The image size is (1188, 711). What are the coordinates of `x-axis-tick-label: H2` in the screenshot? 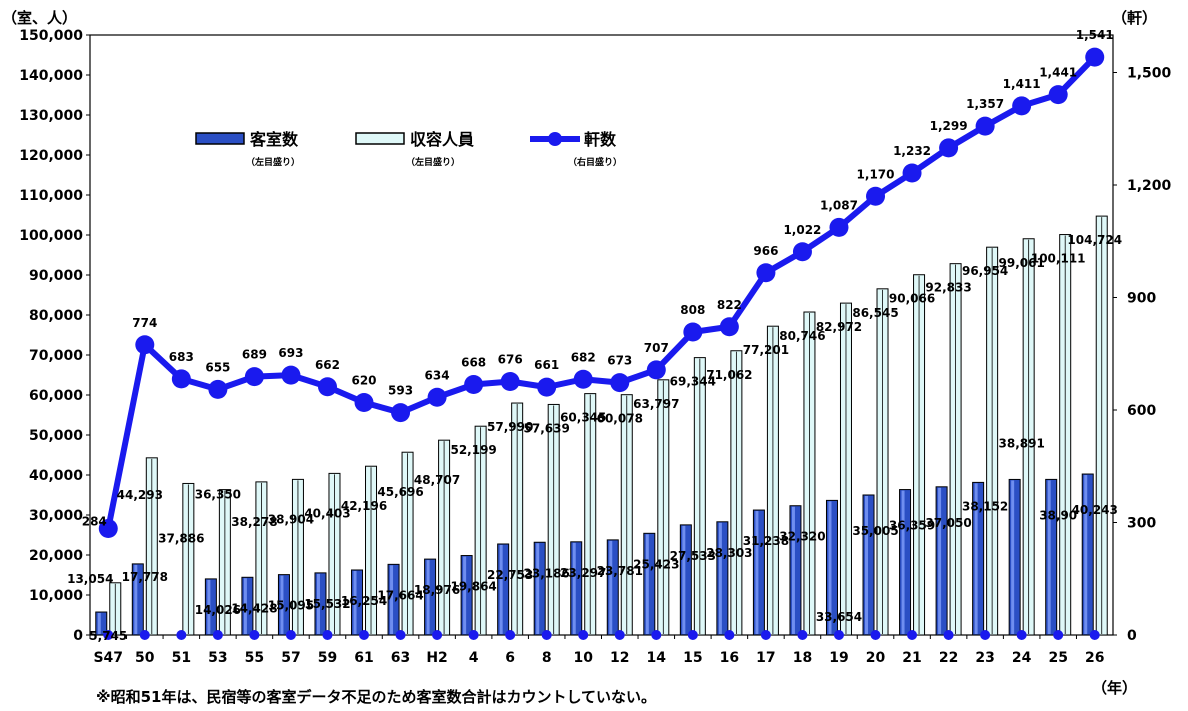 It's located at (436, 658).